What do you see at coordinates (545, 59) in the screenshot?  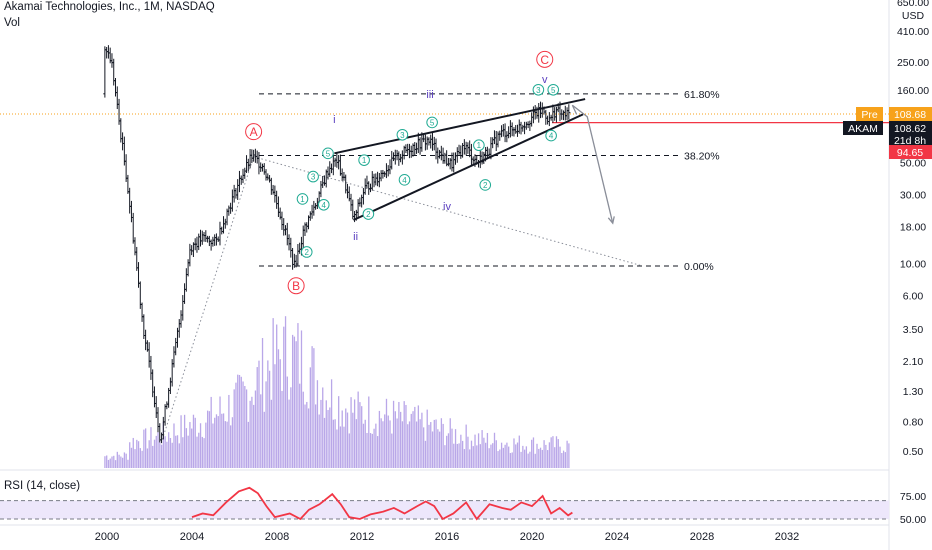 I see `wave-circle-red` at bounding box center [545, 59].